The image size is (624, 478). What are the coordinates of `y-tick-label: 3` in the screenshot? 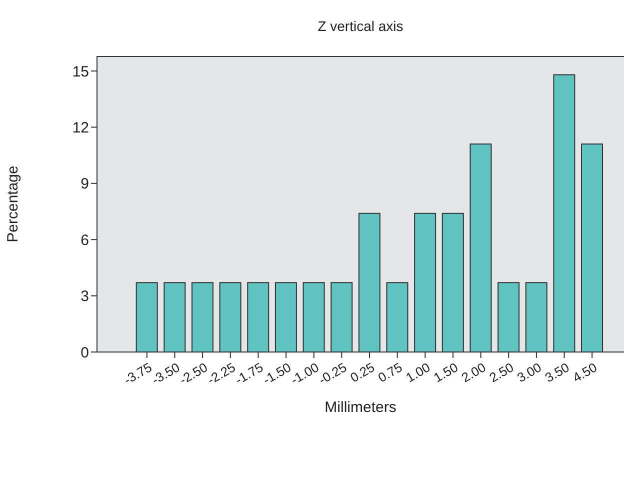 It's located at (84, 297).